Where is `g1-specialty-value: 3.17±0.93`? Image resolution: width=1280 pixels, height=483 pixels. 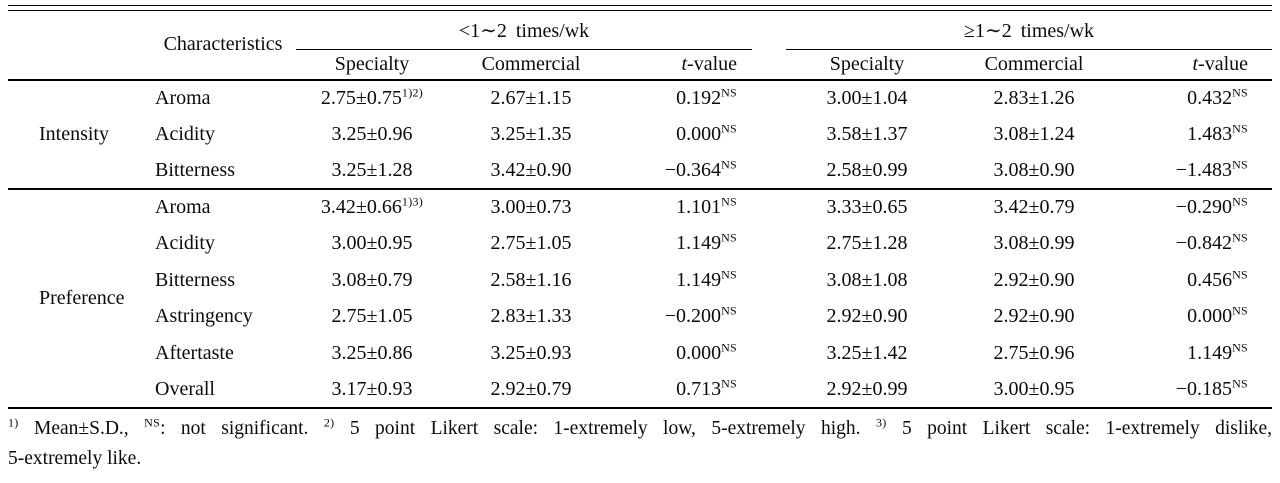 g1-specialty-value: 3.17±0.93 is located at coordinates (372, 390).